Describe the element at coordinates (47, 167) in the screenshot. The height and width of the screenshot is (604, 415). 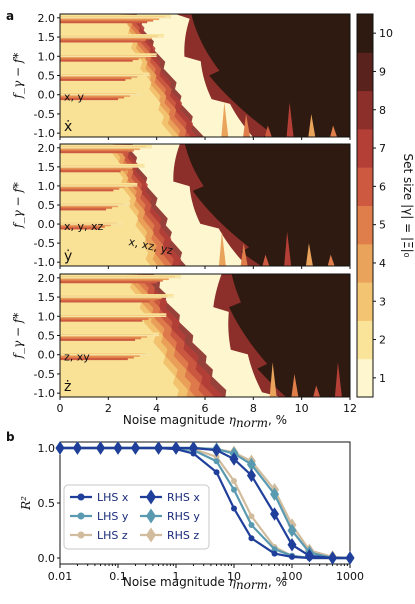
I see `y-tick-label: 1.5` at that location.